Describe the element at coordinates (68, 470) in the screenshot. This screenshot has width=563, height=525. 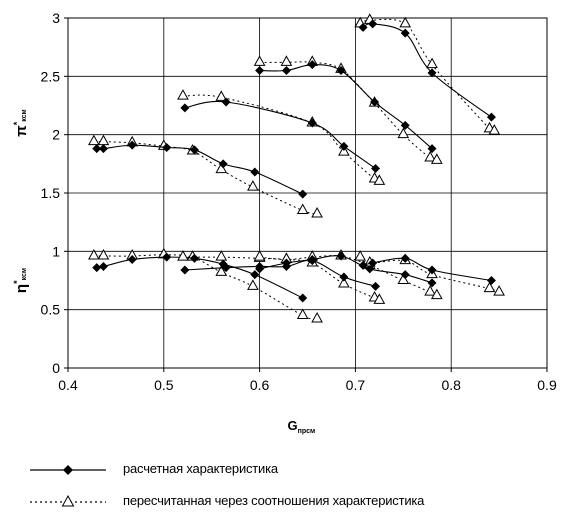
I see `legend-swatch-calculated` at that location.